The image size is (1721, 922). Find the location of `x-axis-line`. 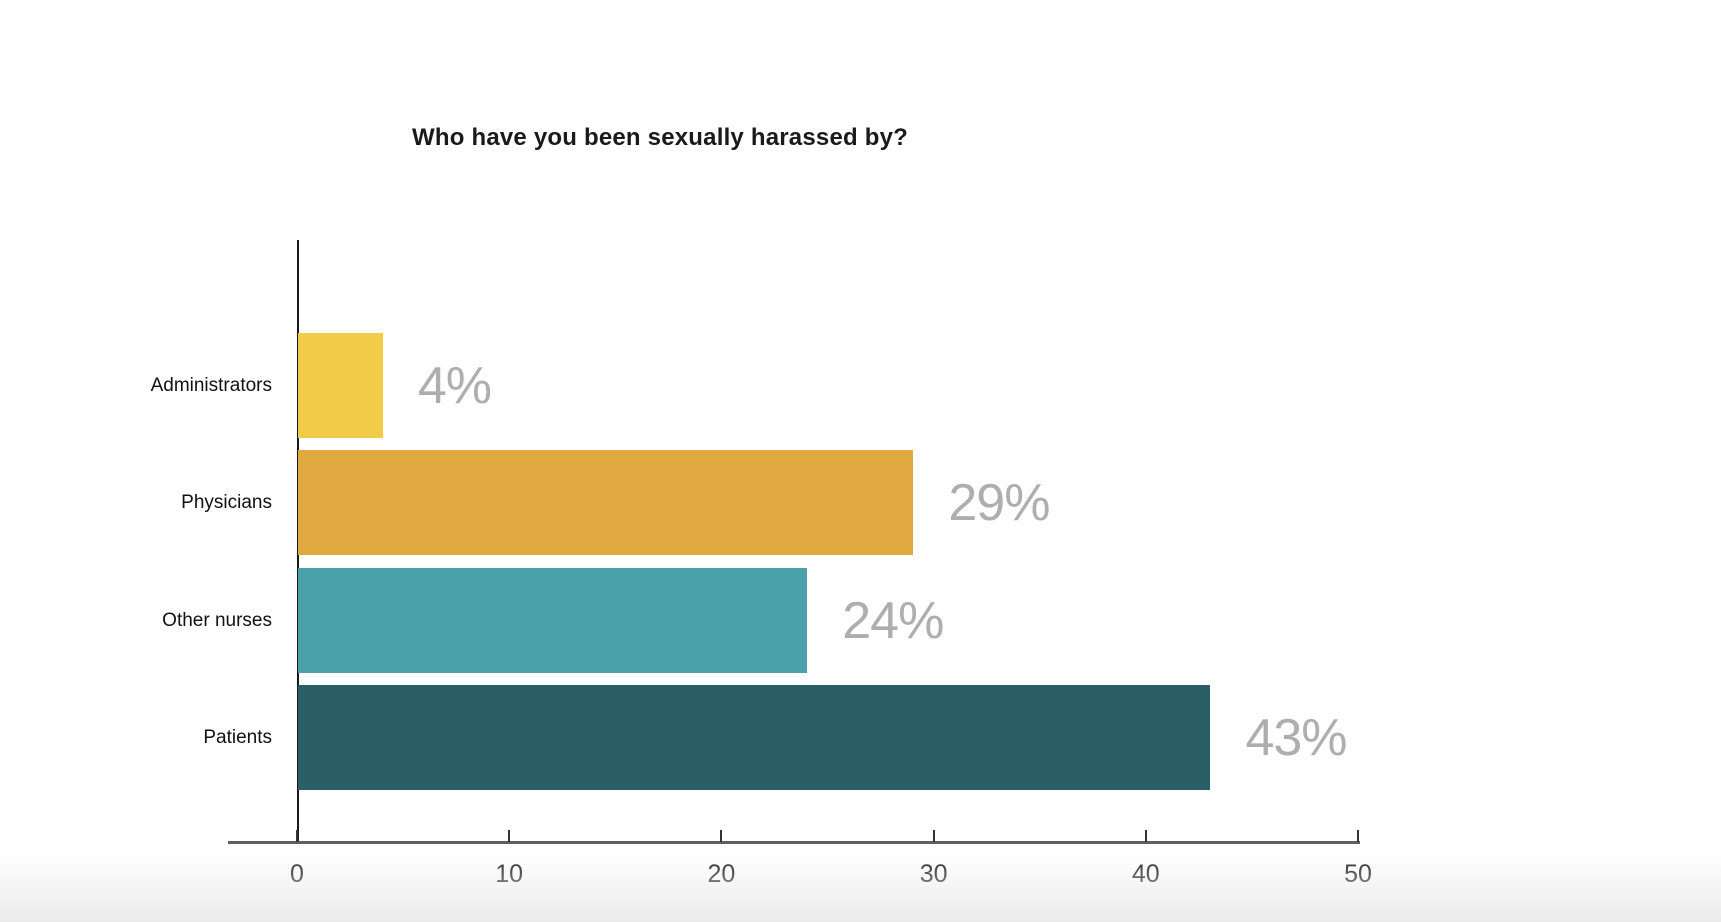

x-axis-line is located at coordinates (794, 842).